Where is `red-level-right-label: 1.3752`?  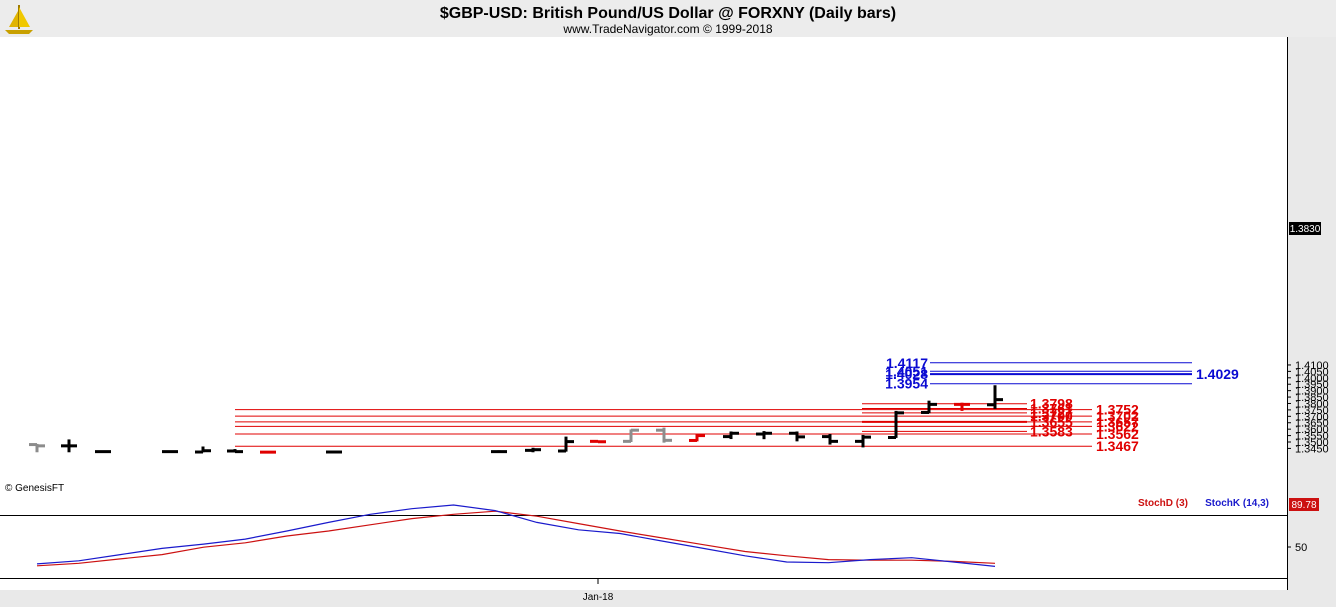 red-level-right-label: 1.3752 is located at coordinates (1117, 410).